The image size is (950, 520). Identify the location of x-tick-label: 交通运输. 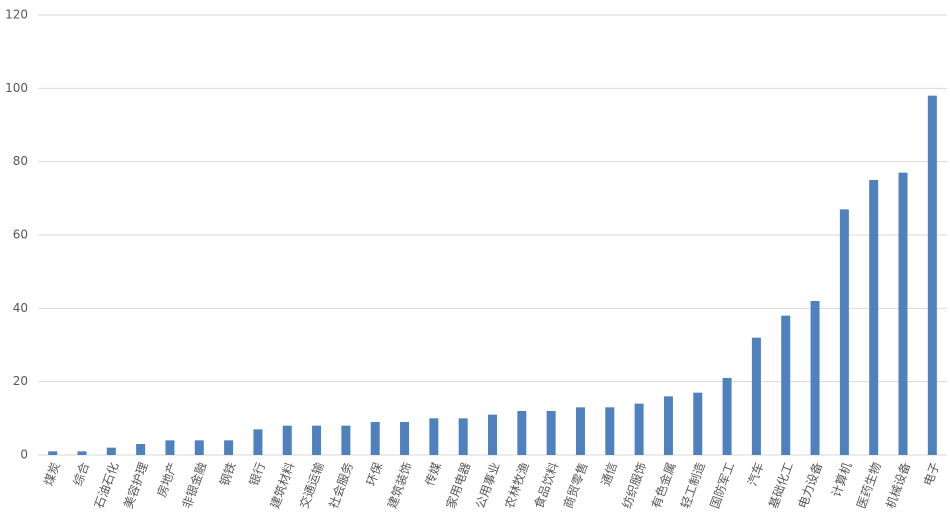
(311, 485).